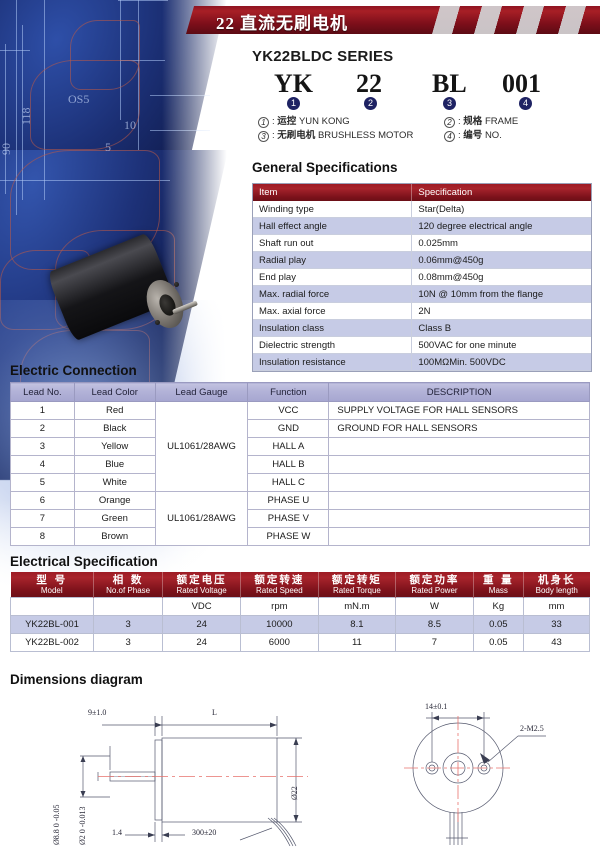 This screenshot has width=600, height=854. What do you see at coordinates (501, 328) in the screenshot?
I see `gs-cell-specification: Class B` at bounding box center [501, 328].